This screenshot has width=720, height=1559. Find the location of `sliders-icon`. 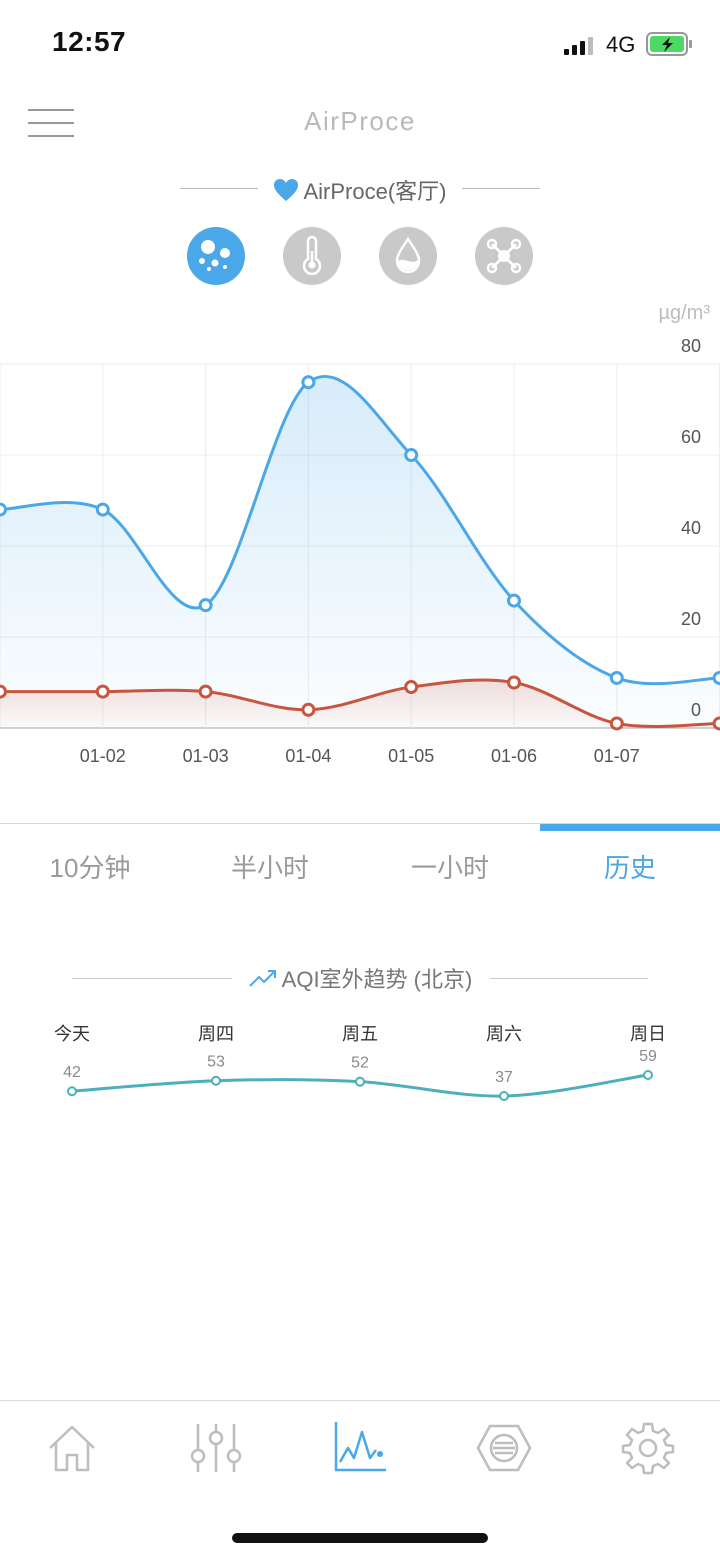

sliders-icon is located at coordinates (216, 1448).